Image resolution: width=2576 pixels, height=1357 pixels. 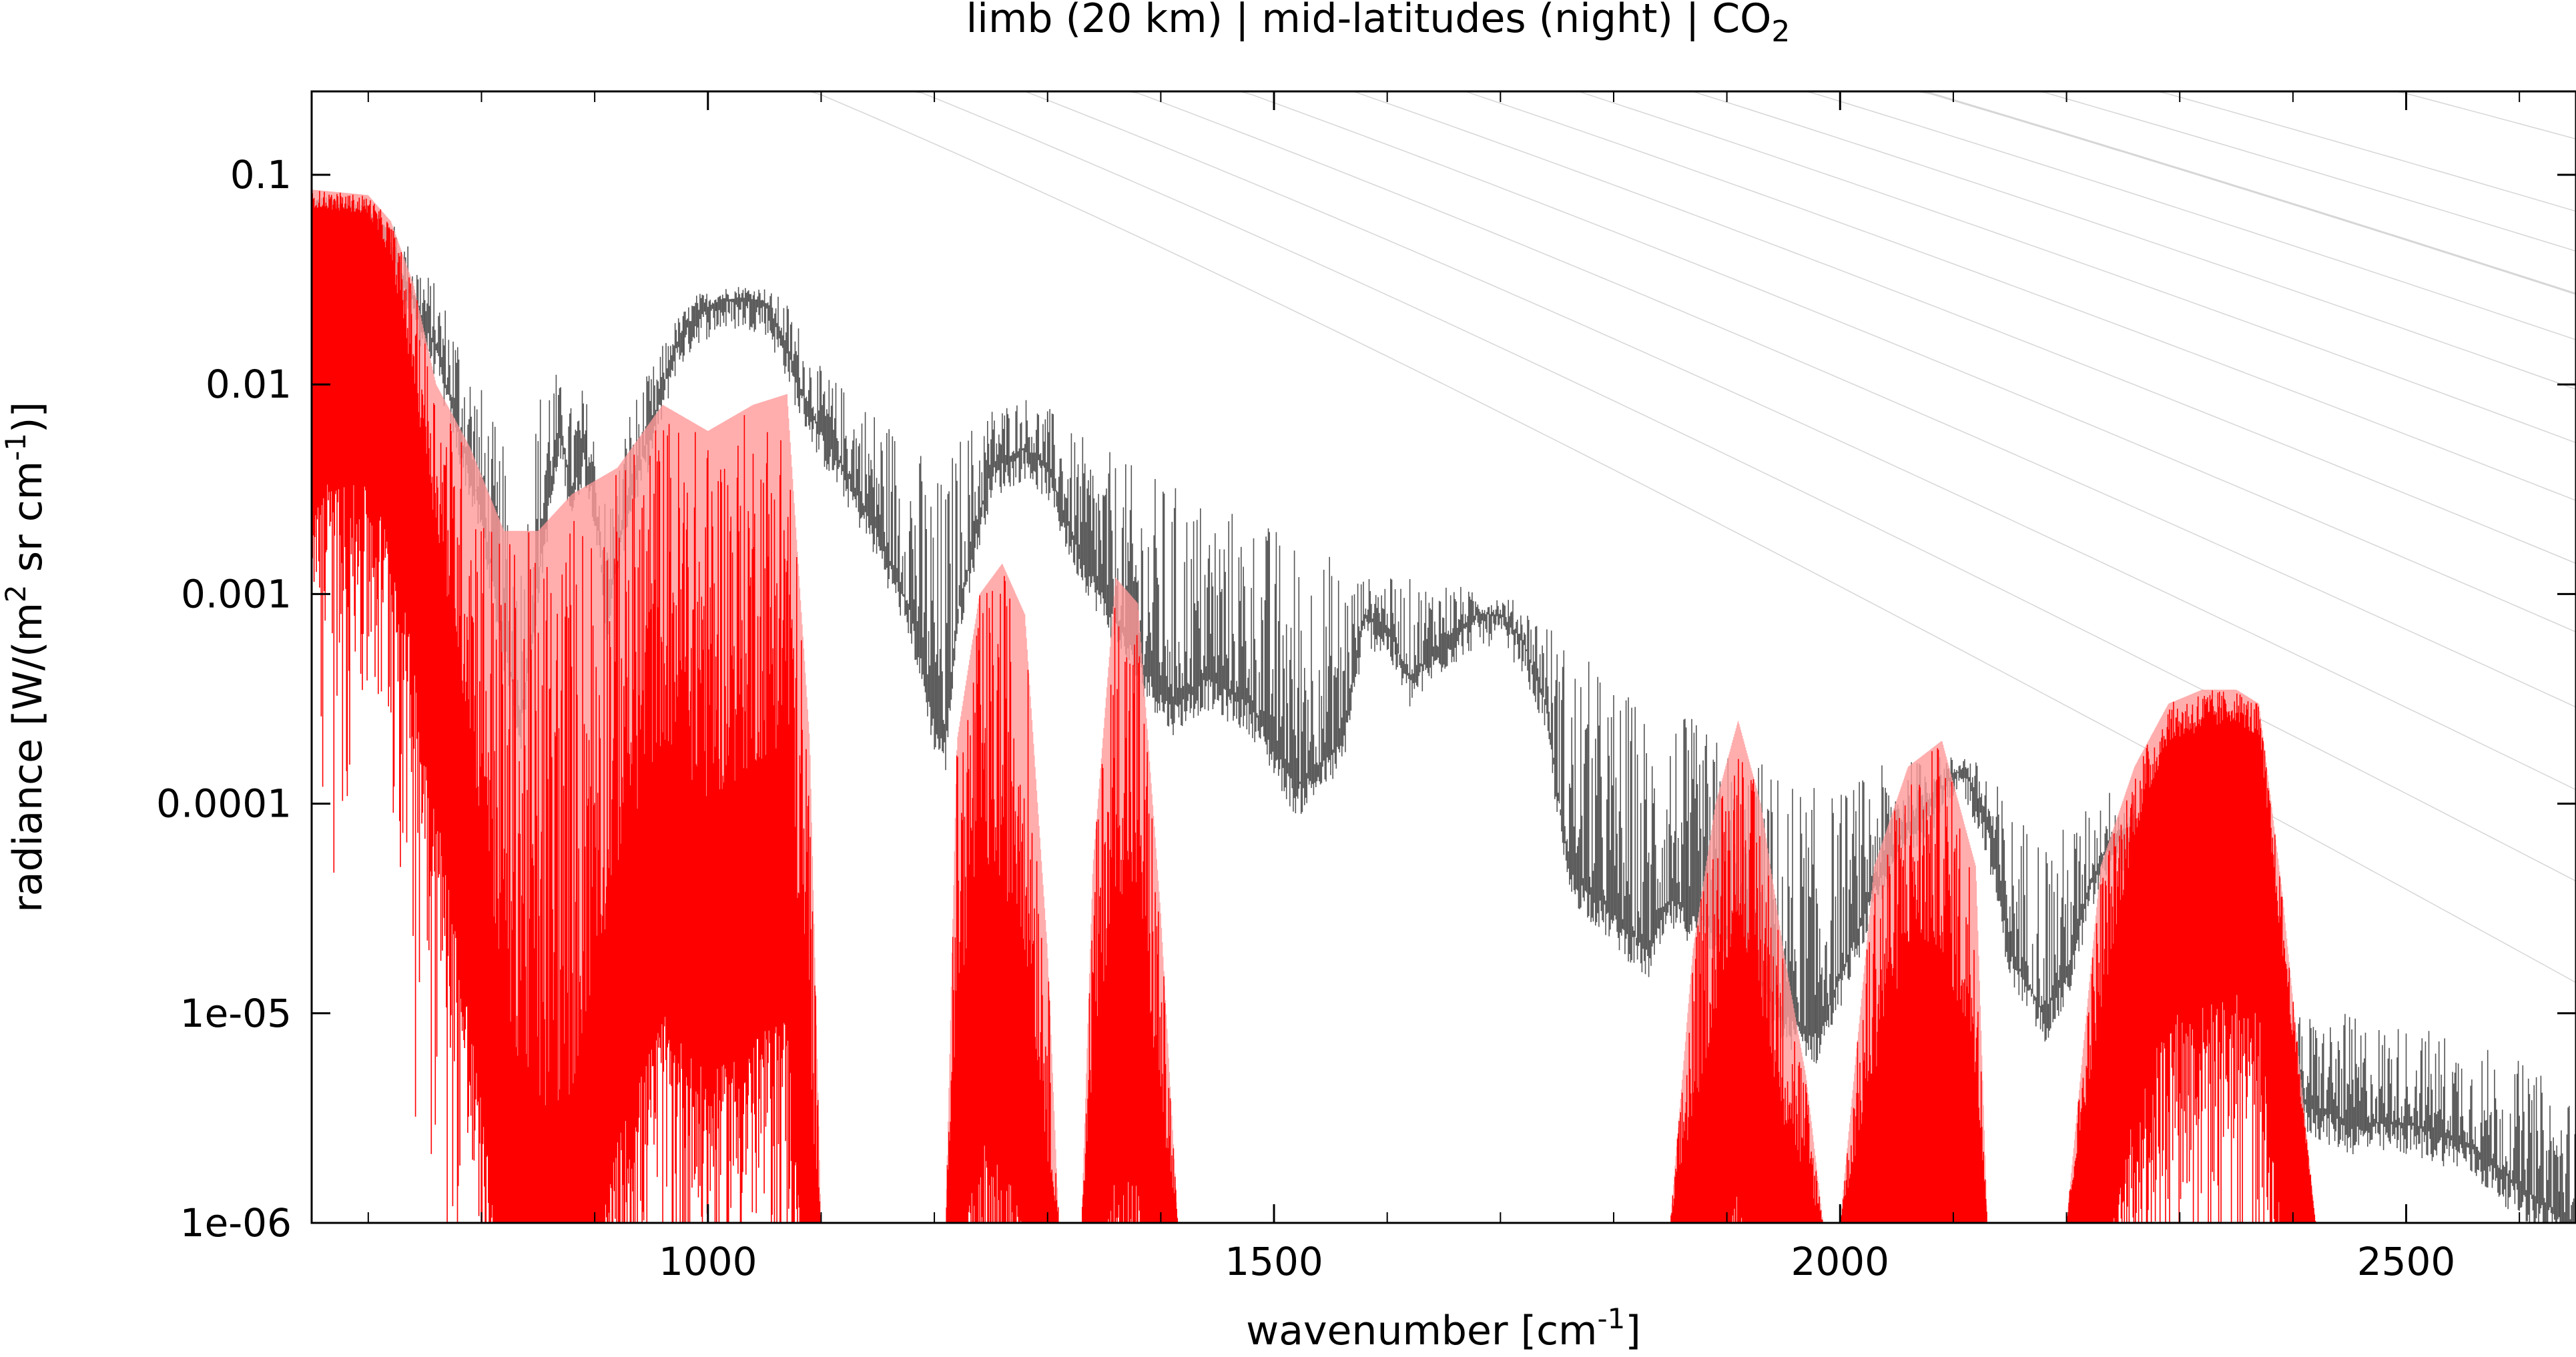 What do you see at coordinates (1840, 1261) in the screenshot?
I see `x-tick-label: 2000` at bounding box center [1840, 1261].